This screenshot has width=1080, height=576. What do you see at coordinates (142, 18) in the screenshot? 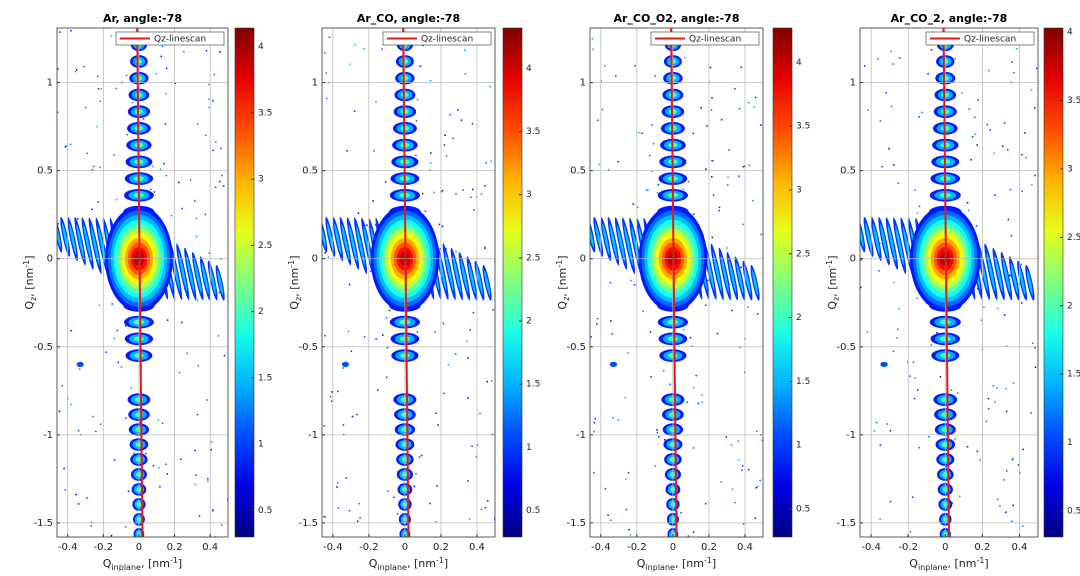
I see `panel-title: Ar, angle:-78` at bounding box center [142, 18].